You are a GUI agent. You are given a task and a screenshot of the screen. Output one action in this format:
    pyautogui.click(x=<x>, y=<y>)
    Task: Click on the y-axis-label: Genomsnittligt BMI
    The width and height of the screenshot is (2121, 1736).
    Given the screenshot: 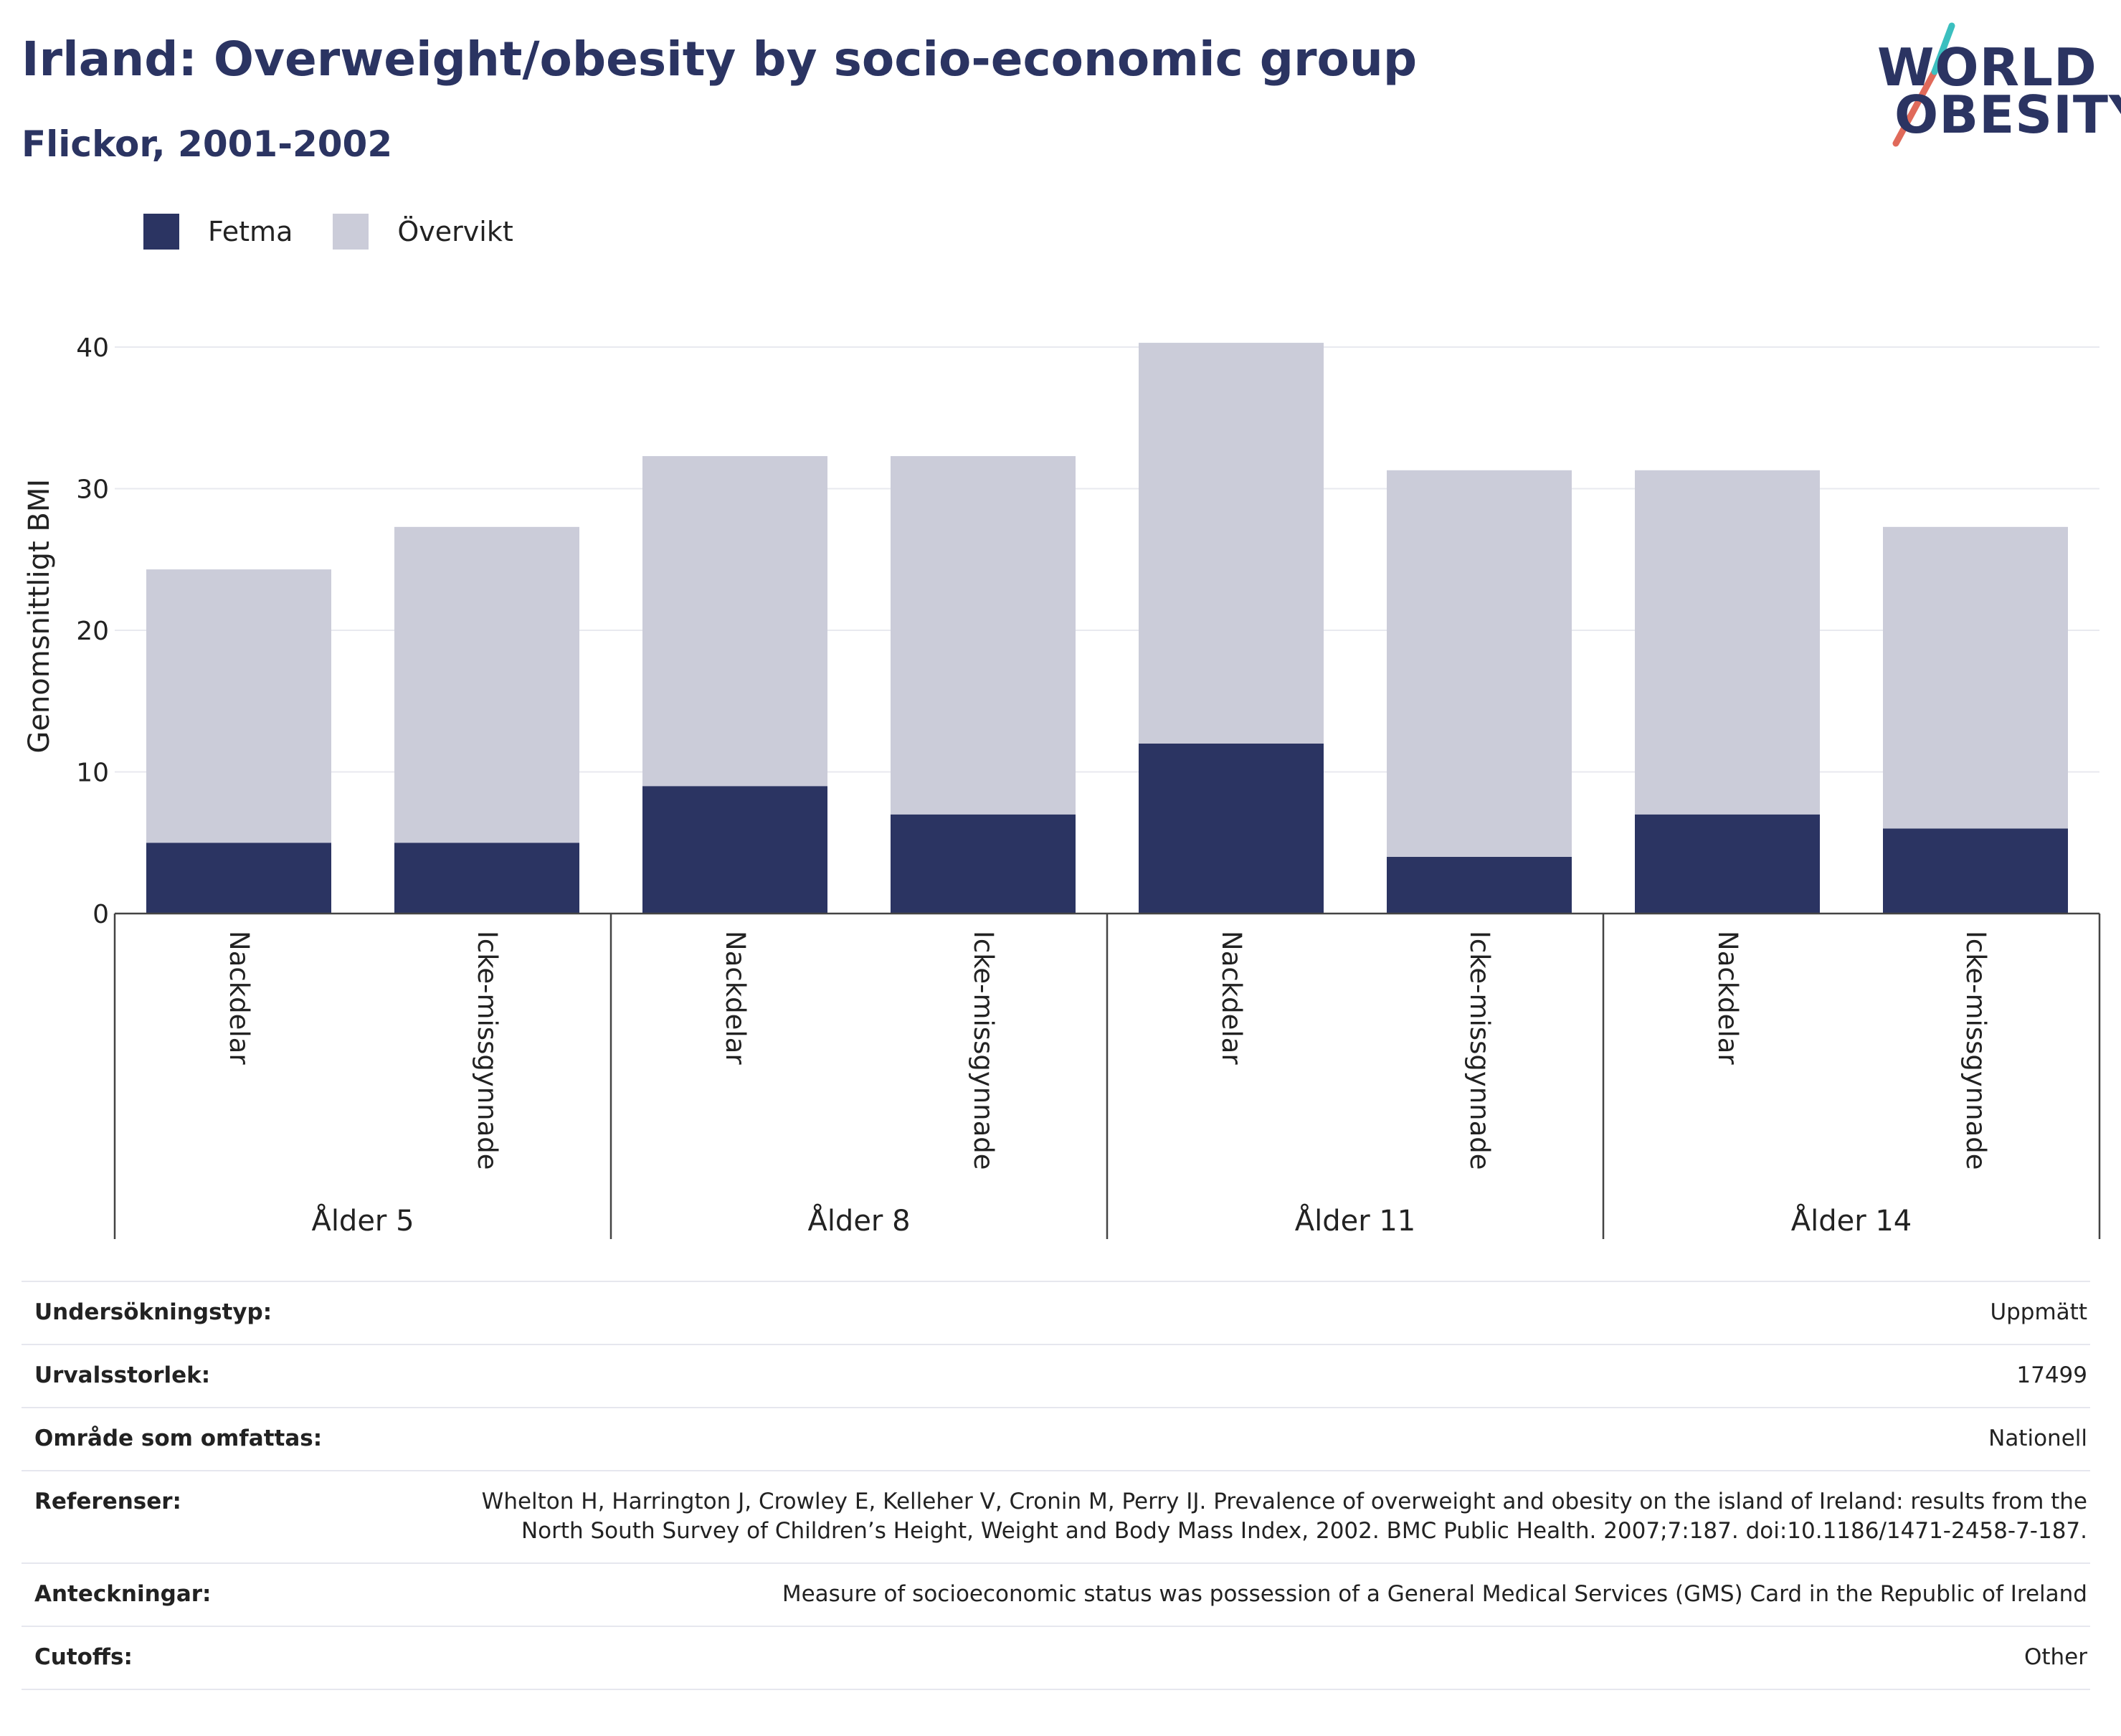 What is the action you would take?
    pyautogui.click(x=39, y=616)
    